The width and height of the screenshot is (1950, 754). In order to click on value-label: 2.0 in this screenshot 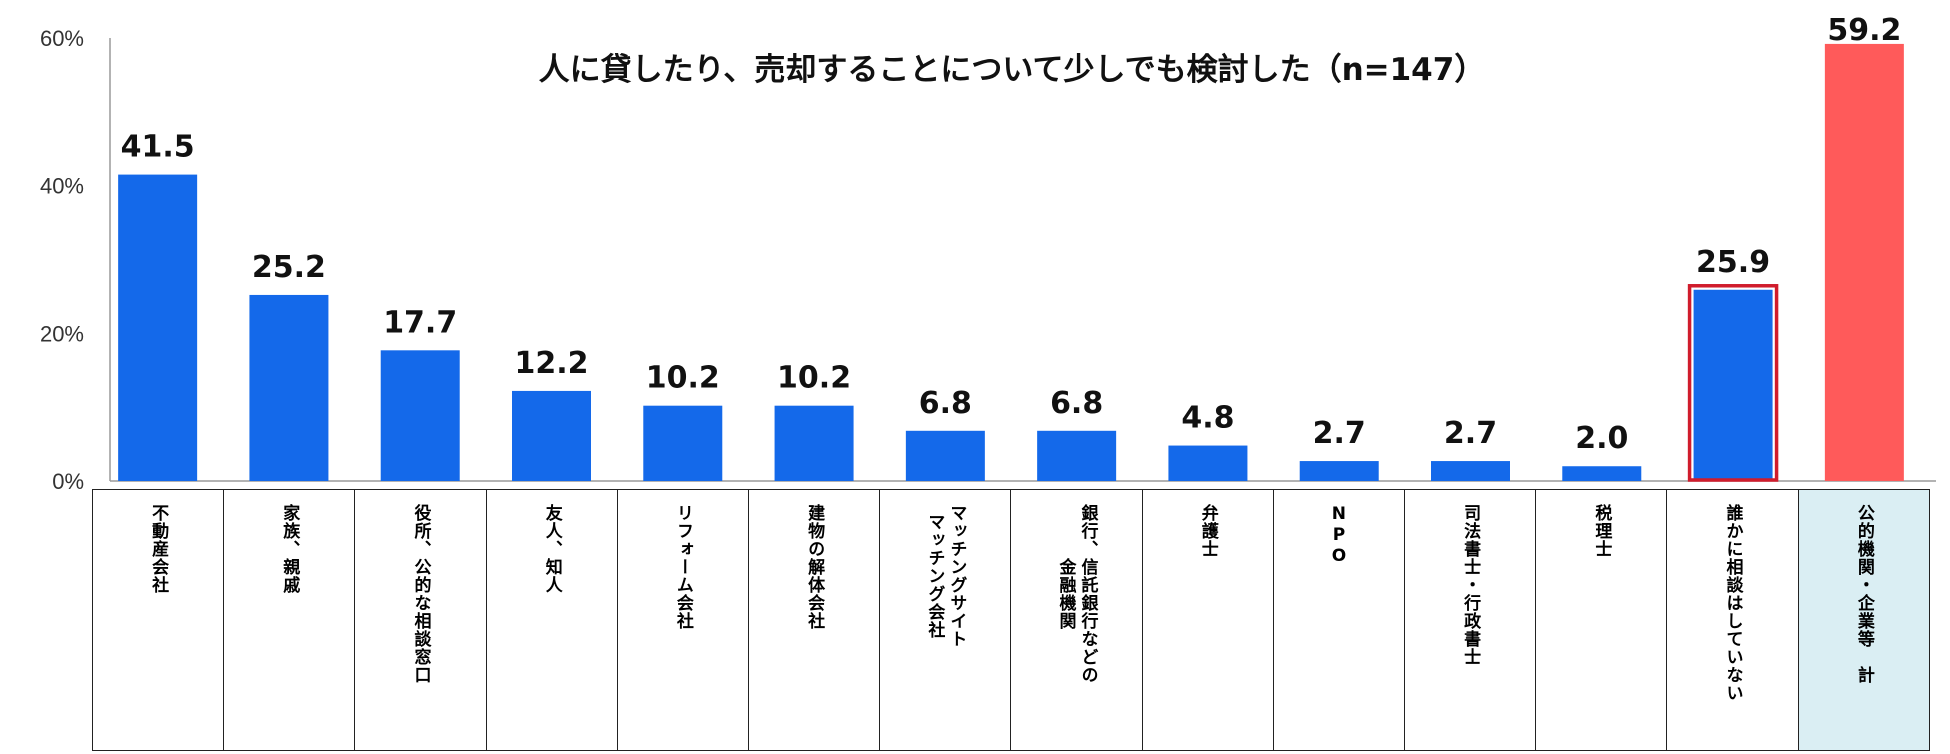, I will do `click(1601, 438)`.